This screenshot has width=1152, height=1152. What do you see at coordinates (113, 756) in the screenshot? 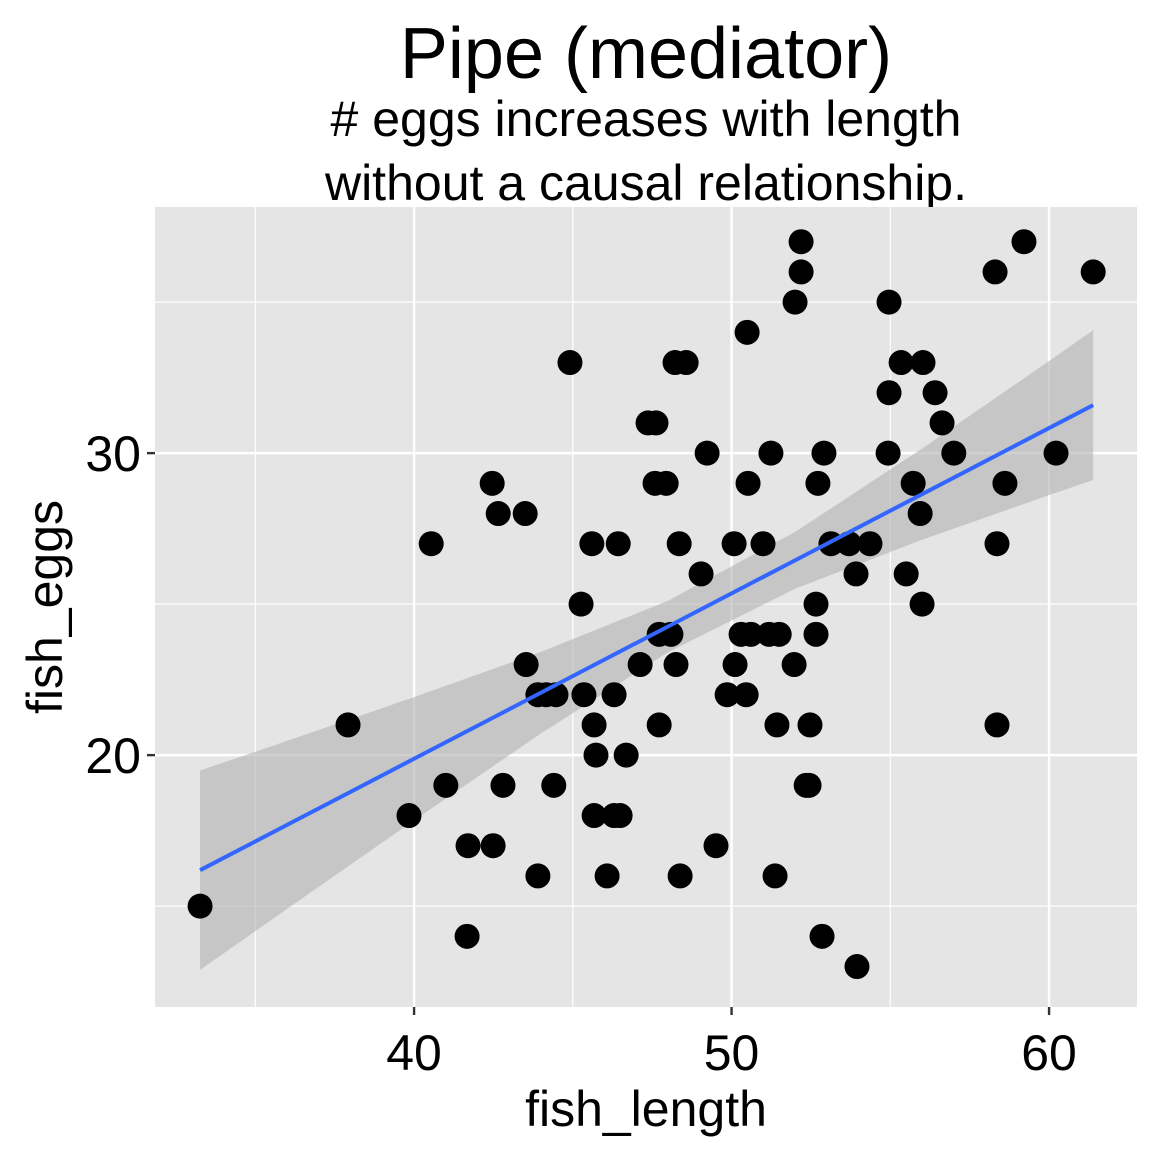
I see `y-tick-label: 20` at bounding box center [113, 756].